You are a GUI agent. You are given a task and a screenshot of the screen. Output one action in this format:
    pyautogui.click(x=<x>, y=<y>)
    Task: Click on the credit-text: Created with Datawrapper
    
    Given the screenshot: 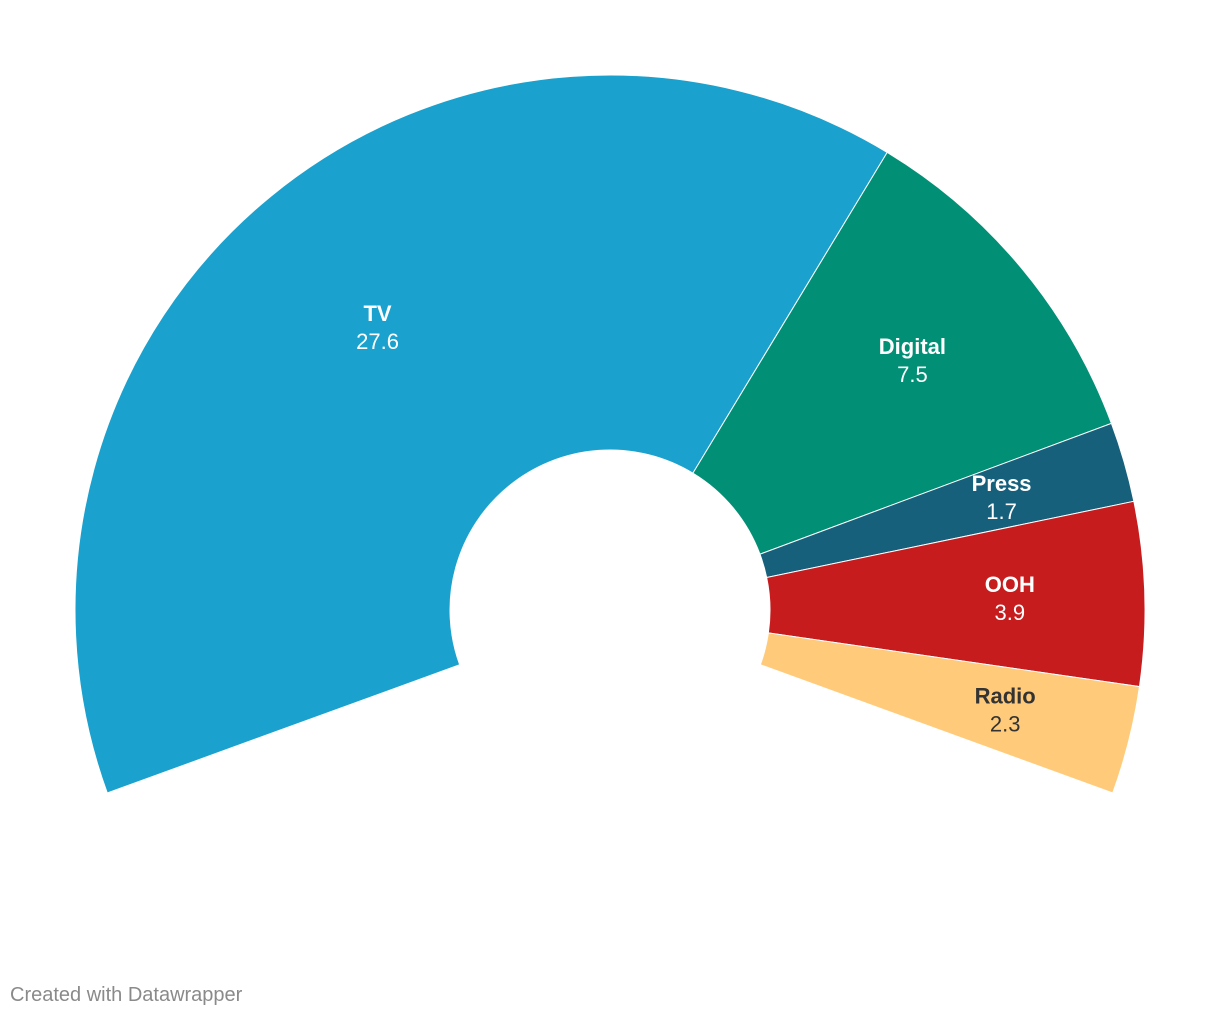 What is the action you would take?
    pyautogui.click(x=126, y=995)
    